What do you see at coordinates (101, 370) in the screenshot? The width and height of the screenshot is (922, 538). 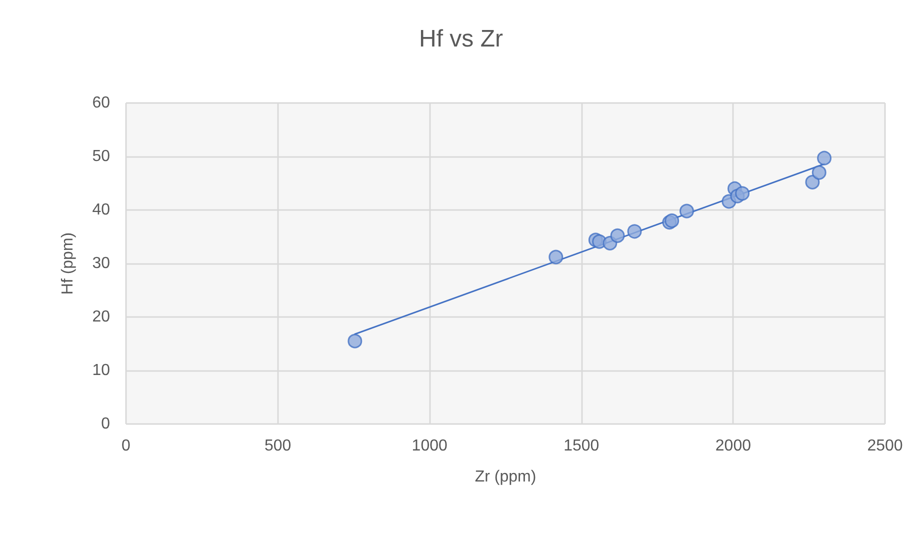 I see `y-tick-label: 10` at bounding box center [101, 370].